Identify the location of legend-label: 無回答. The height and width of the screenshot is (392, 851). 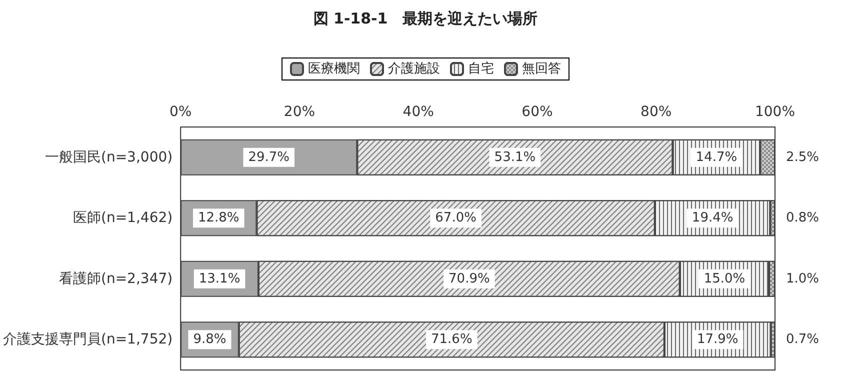
(541, 69).